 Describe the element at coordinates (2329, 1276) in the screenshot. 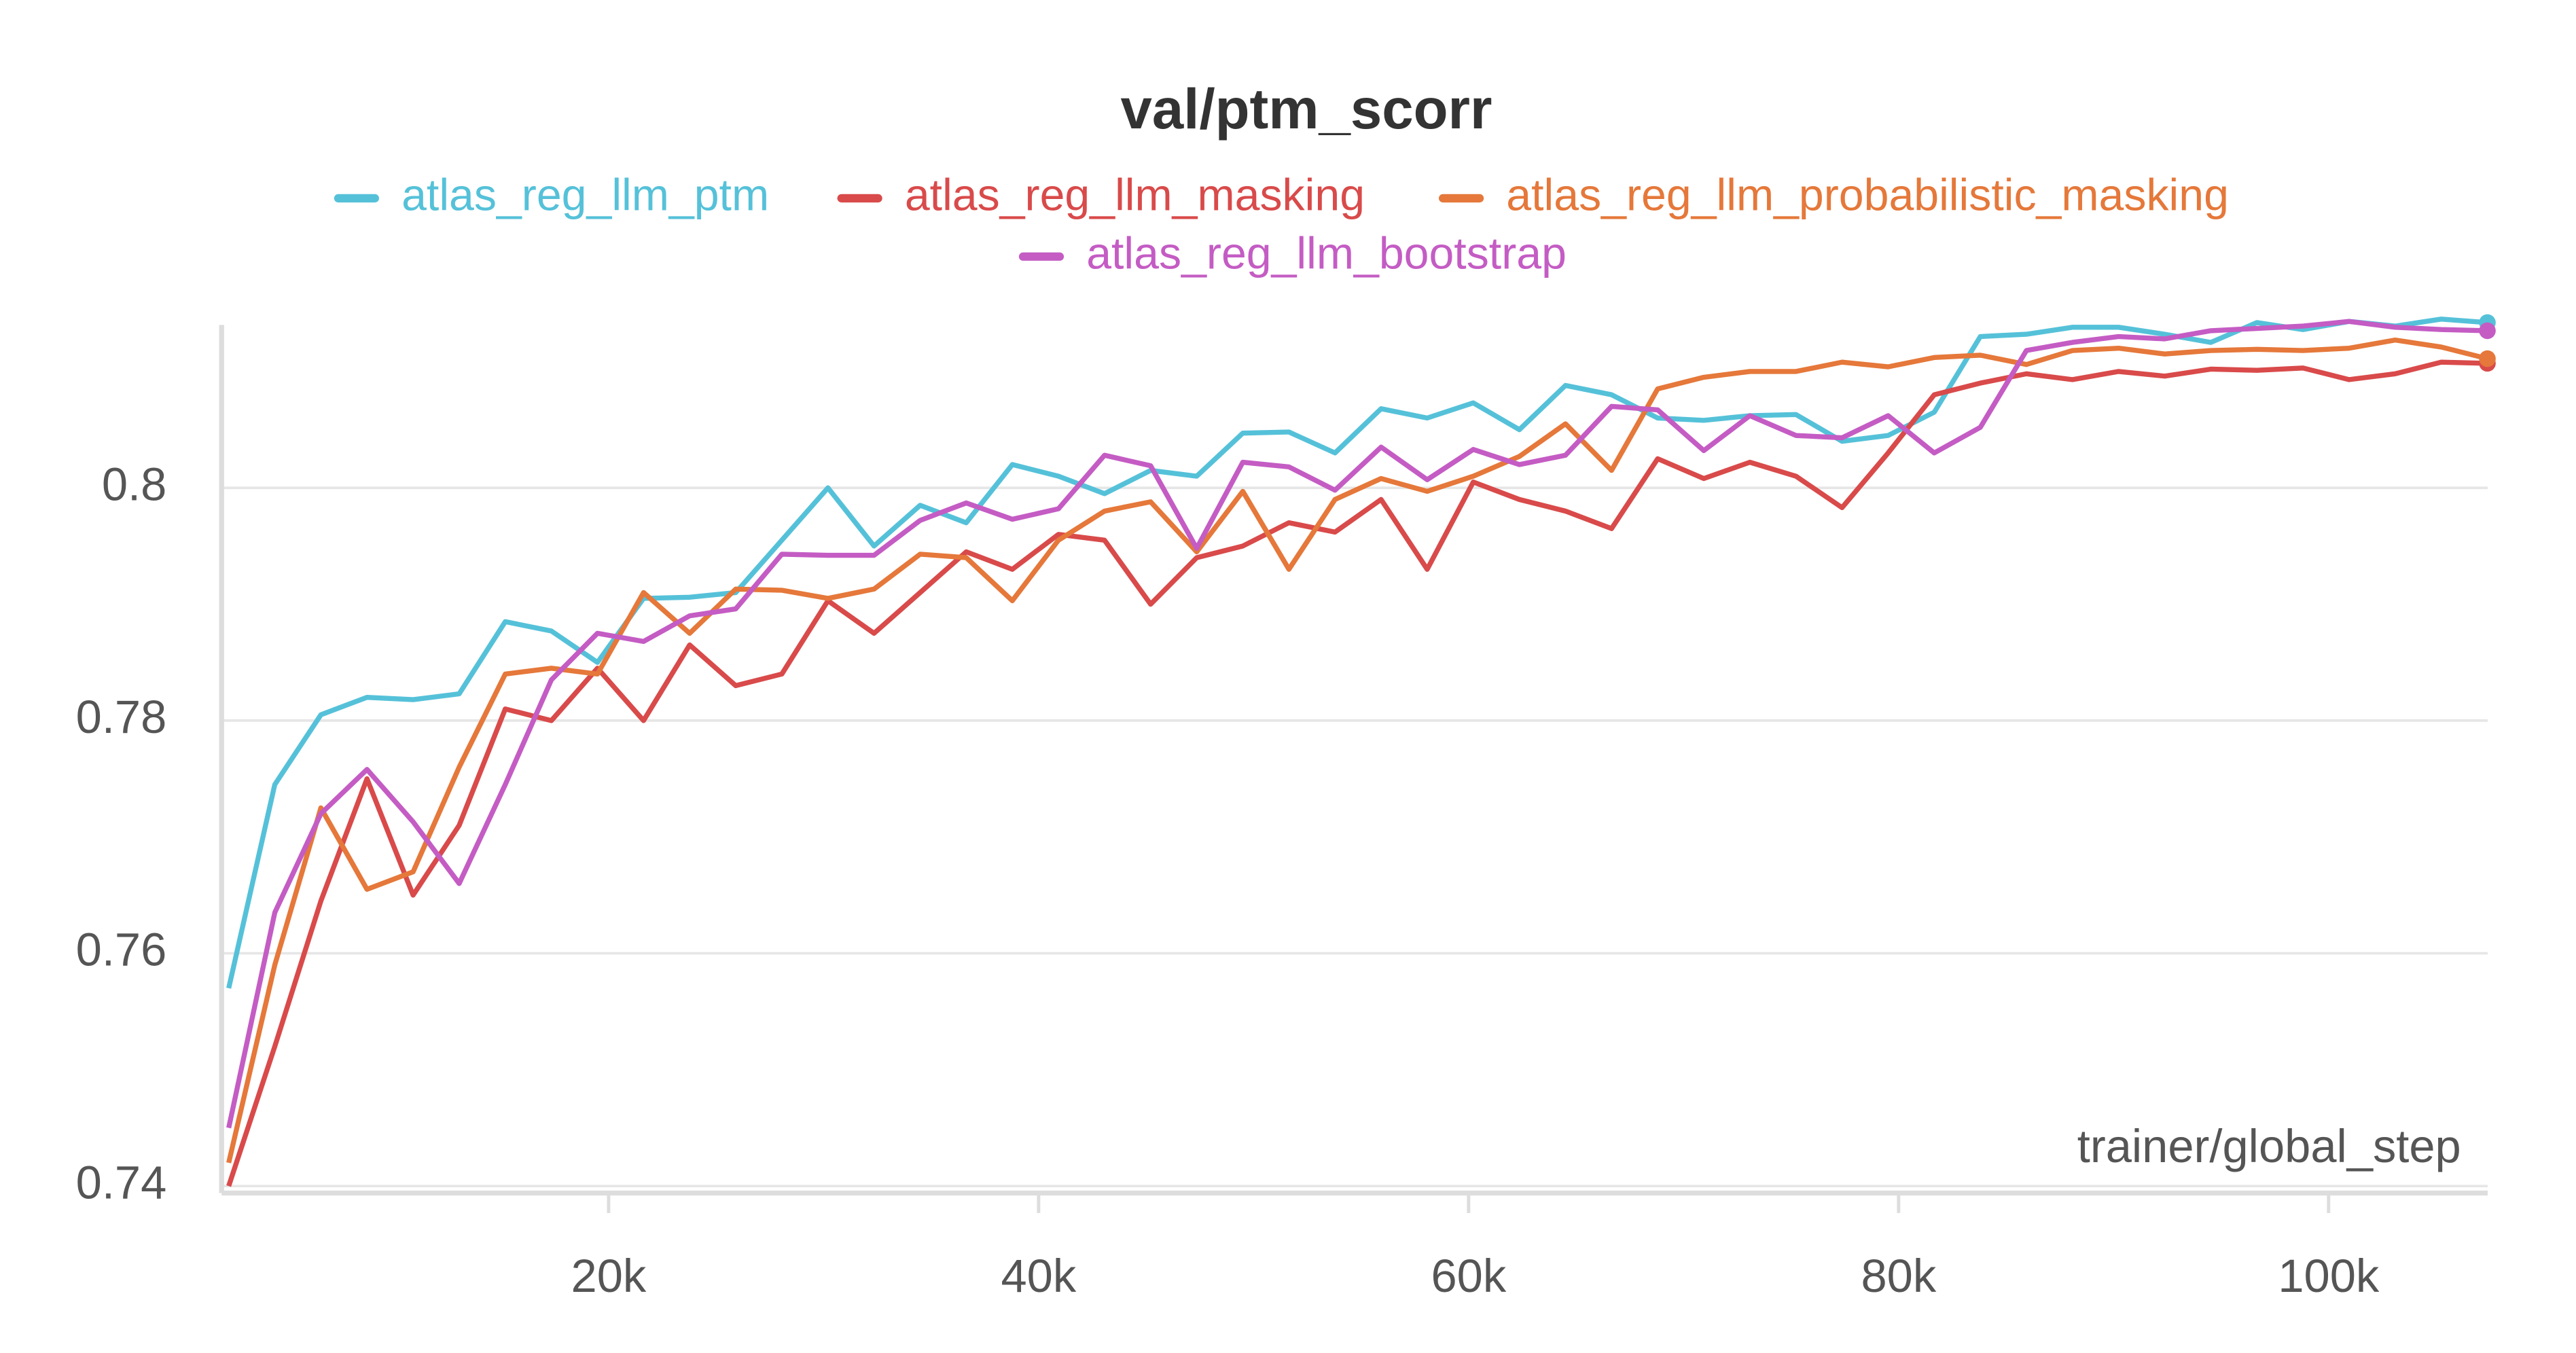

I see `x-tick-label: 100k` at that location.